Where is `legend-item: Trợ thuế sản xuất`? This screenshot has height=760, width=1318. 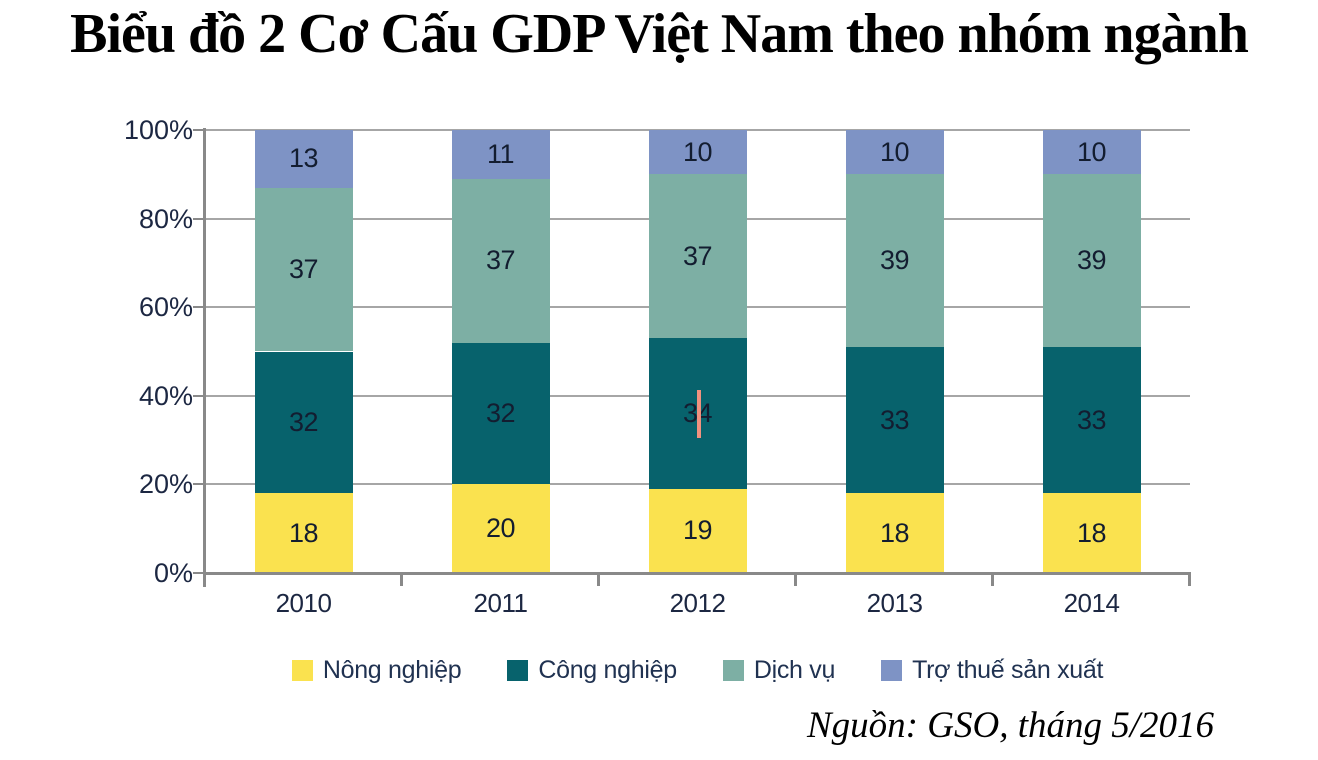 legend-item: Trợ thuế sản xuất is located at coordinates (992, 670).